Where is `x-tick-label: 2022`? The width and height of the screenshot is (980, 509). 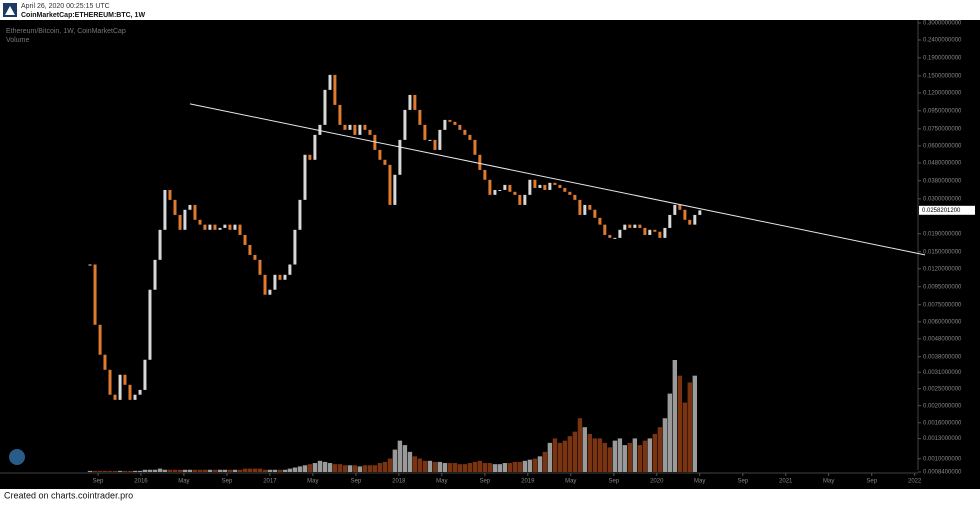 x-tick-label: 2022 is located at coordinates (915, 482).